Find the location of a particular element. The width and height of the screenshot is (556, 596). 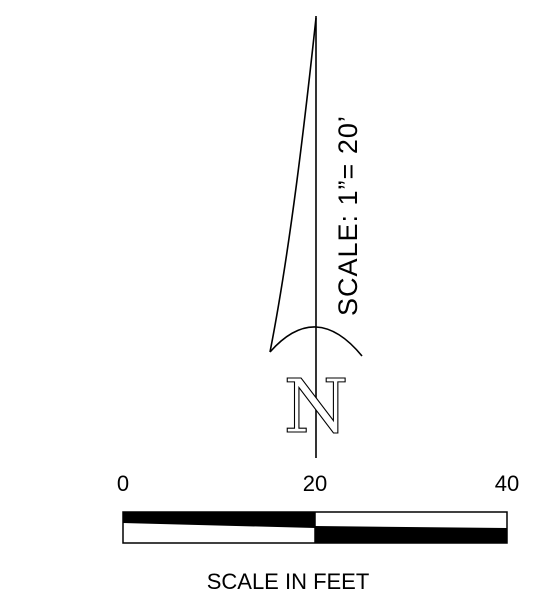

scale-bar-segment-right-fill is located at coordinates (411, 534).